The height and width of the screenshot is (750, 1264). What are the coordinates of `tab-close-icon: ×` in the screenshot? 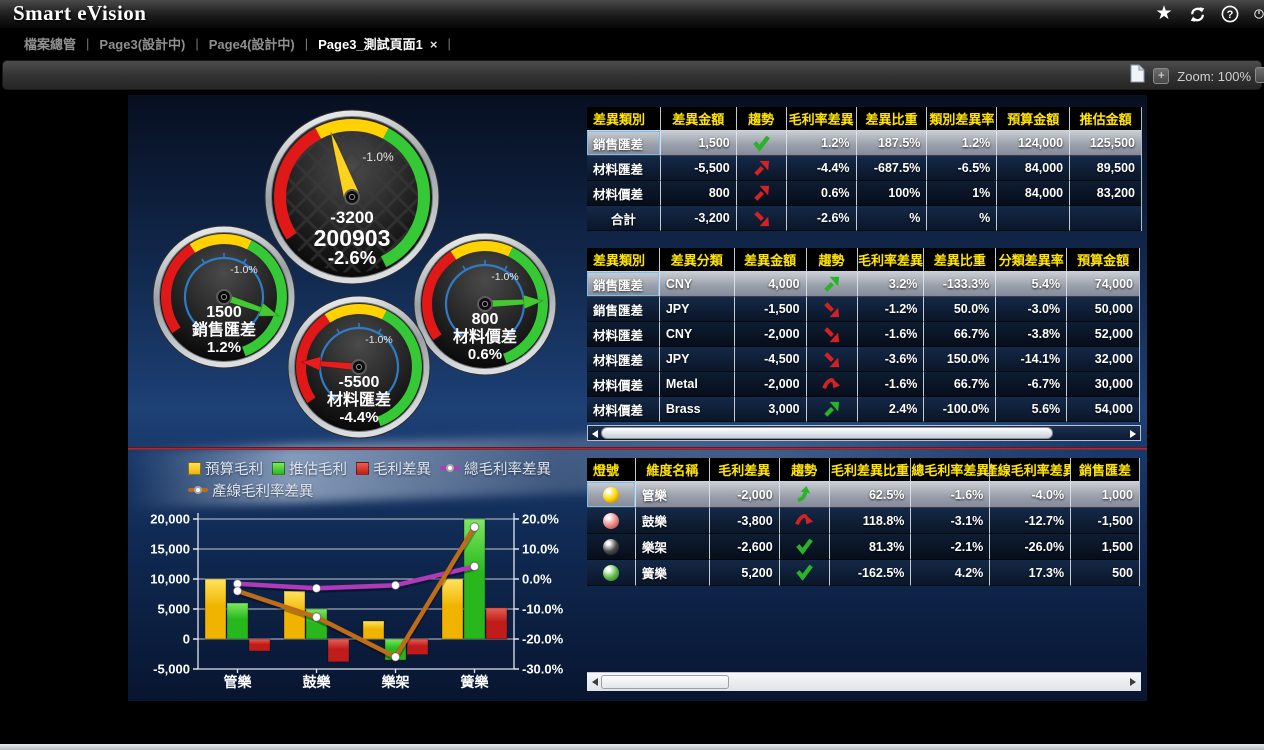 It's located at (433, 44).